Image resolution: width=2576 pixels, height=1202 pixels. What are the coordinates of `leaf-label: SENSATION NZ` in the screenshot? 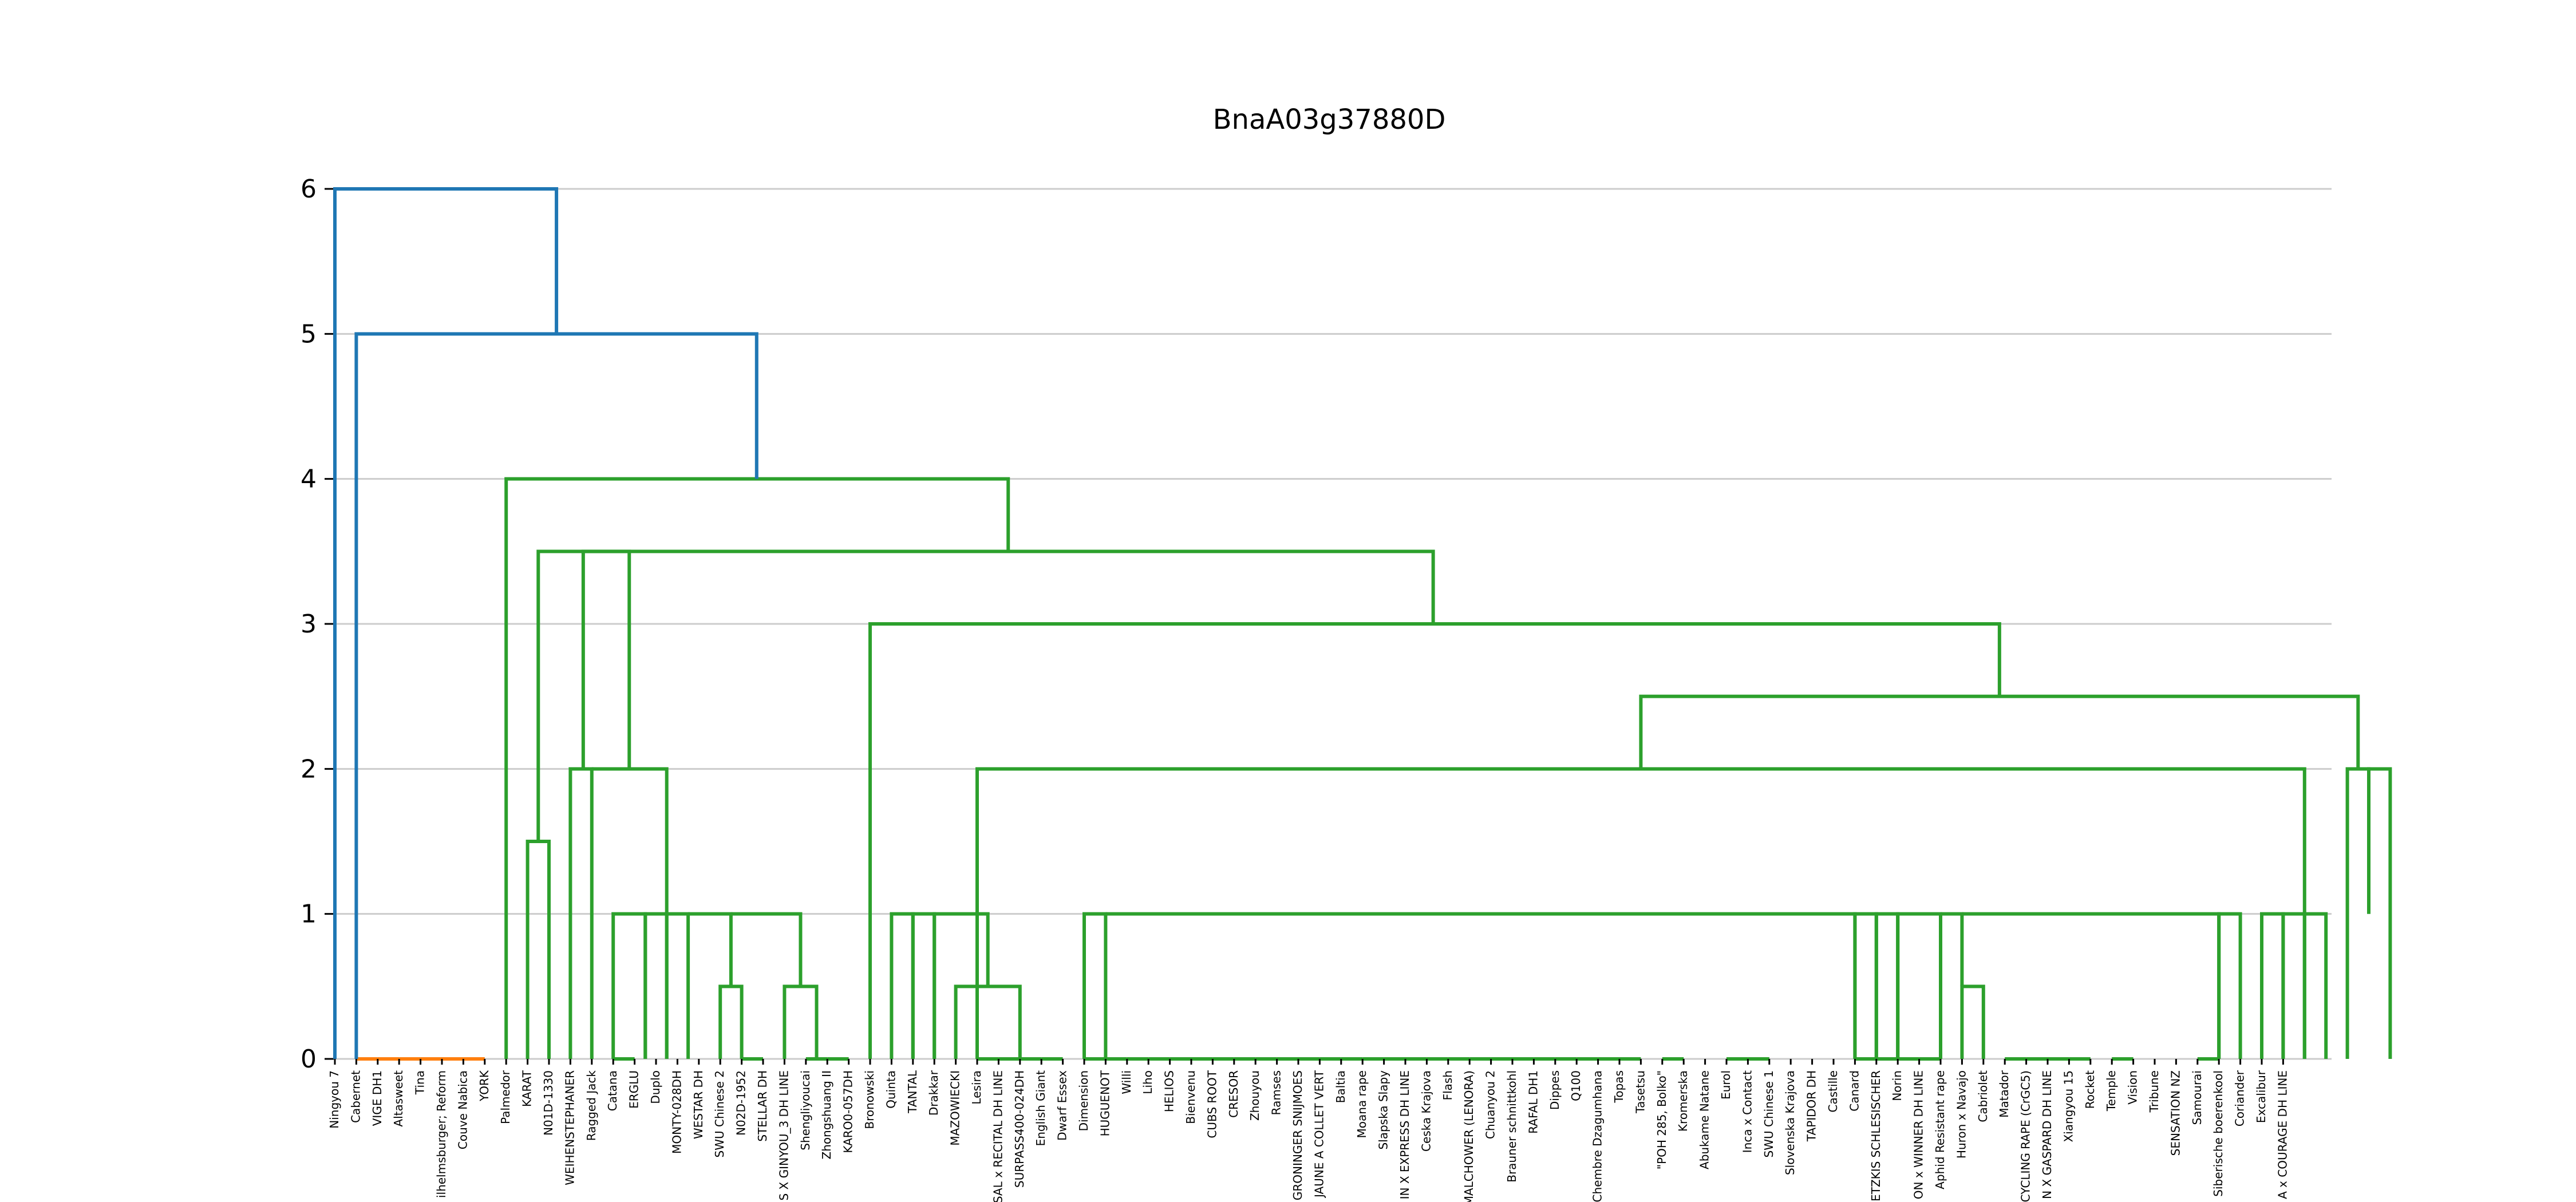 It's located at (2175, 1113).